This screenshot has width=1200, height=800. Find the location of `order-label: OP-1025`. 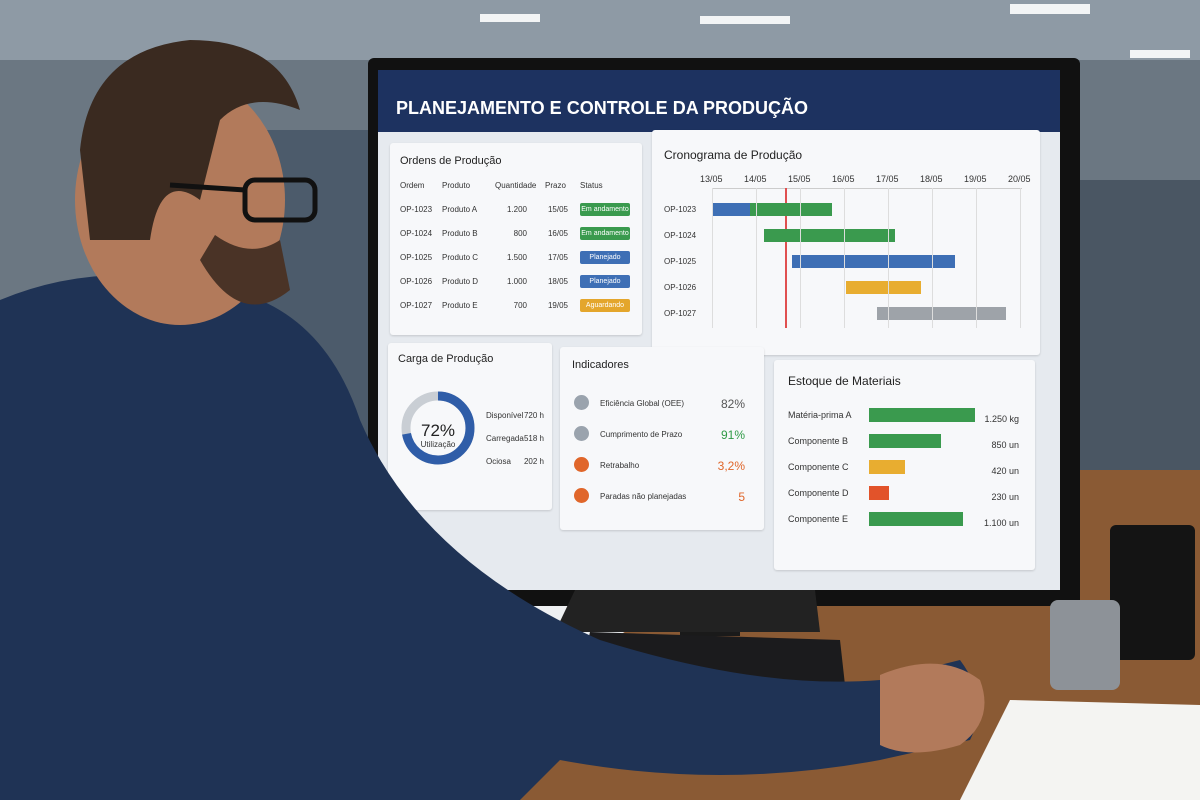

order-label: OP-1025 is located at coordinates (680, 261).